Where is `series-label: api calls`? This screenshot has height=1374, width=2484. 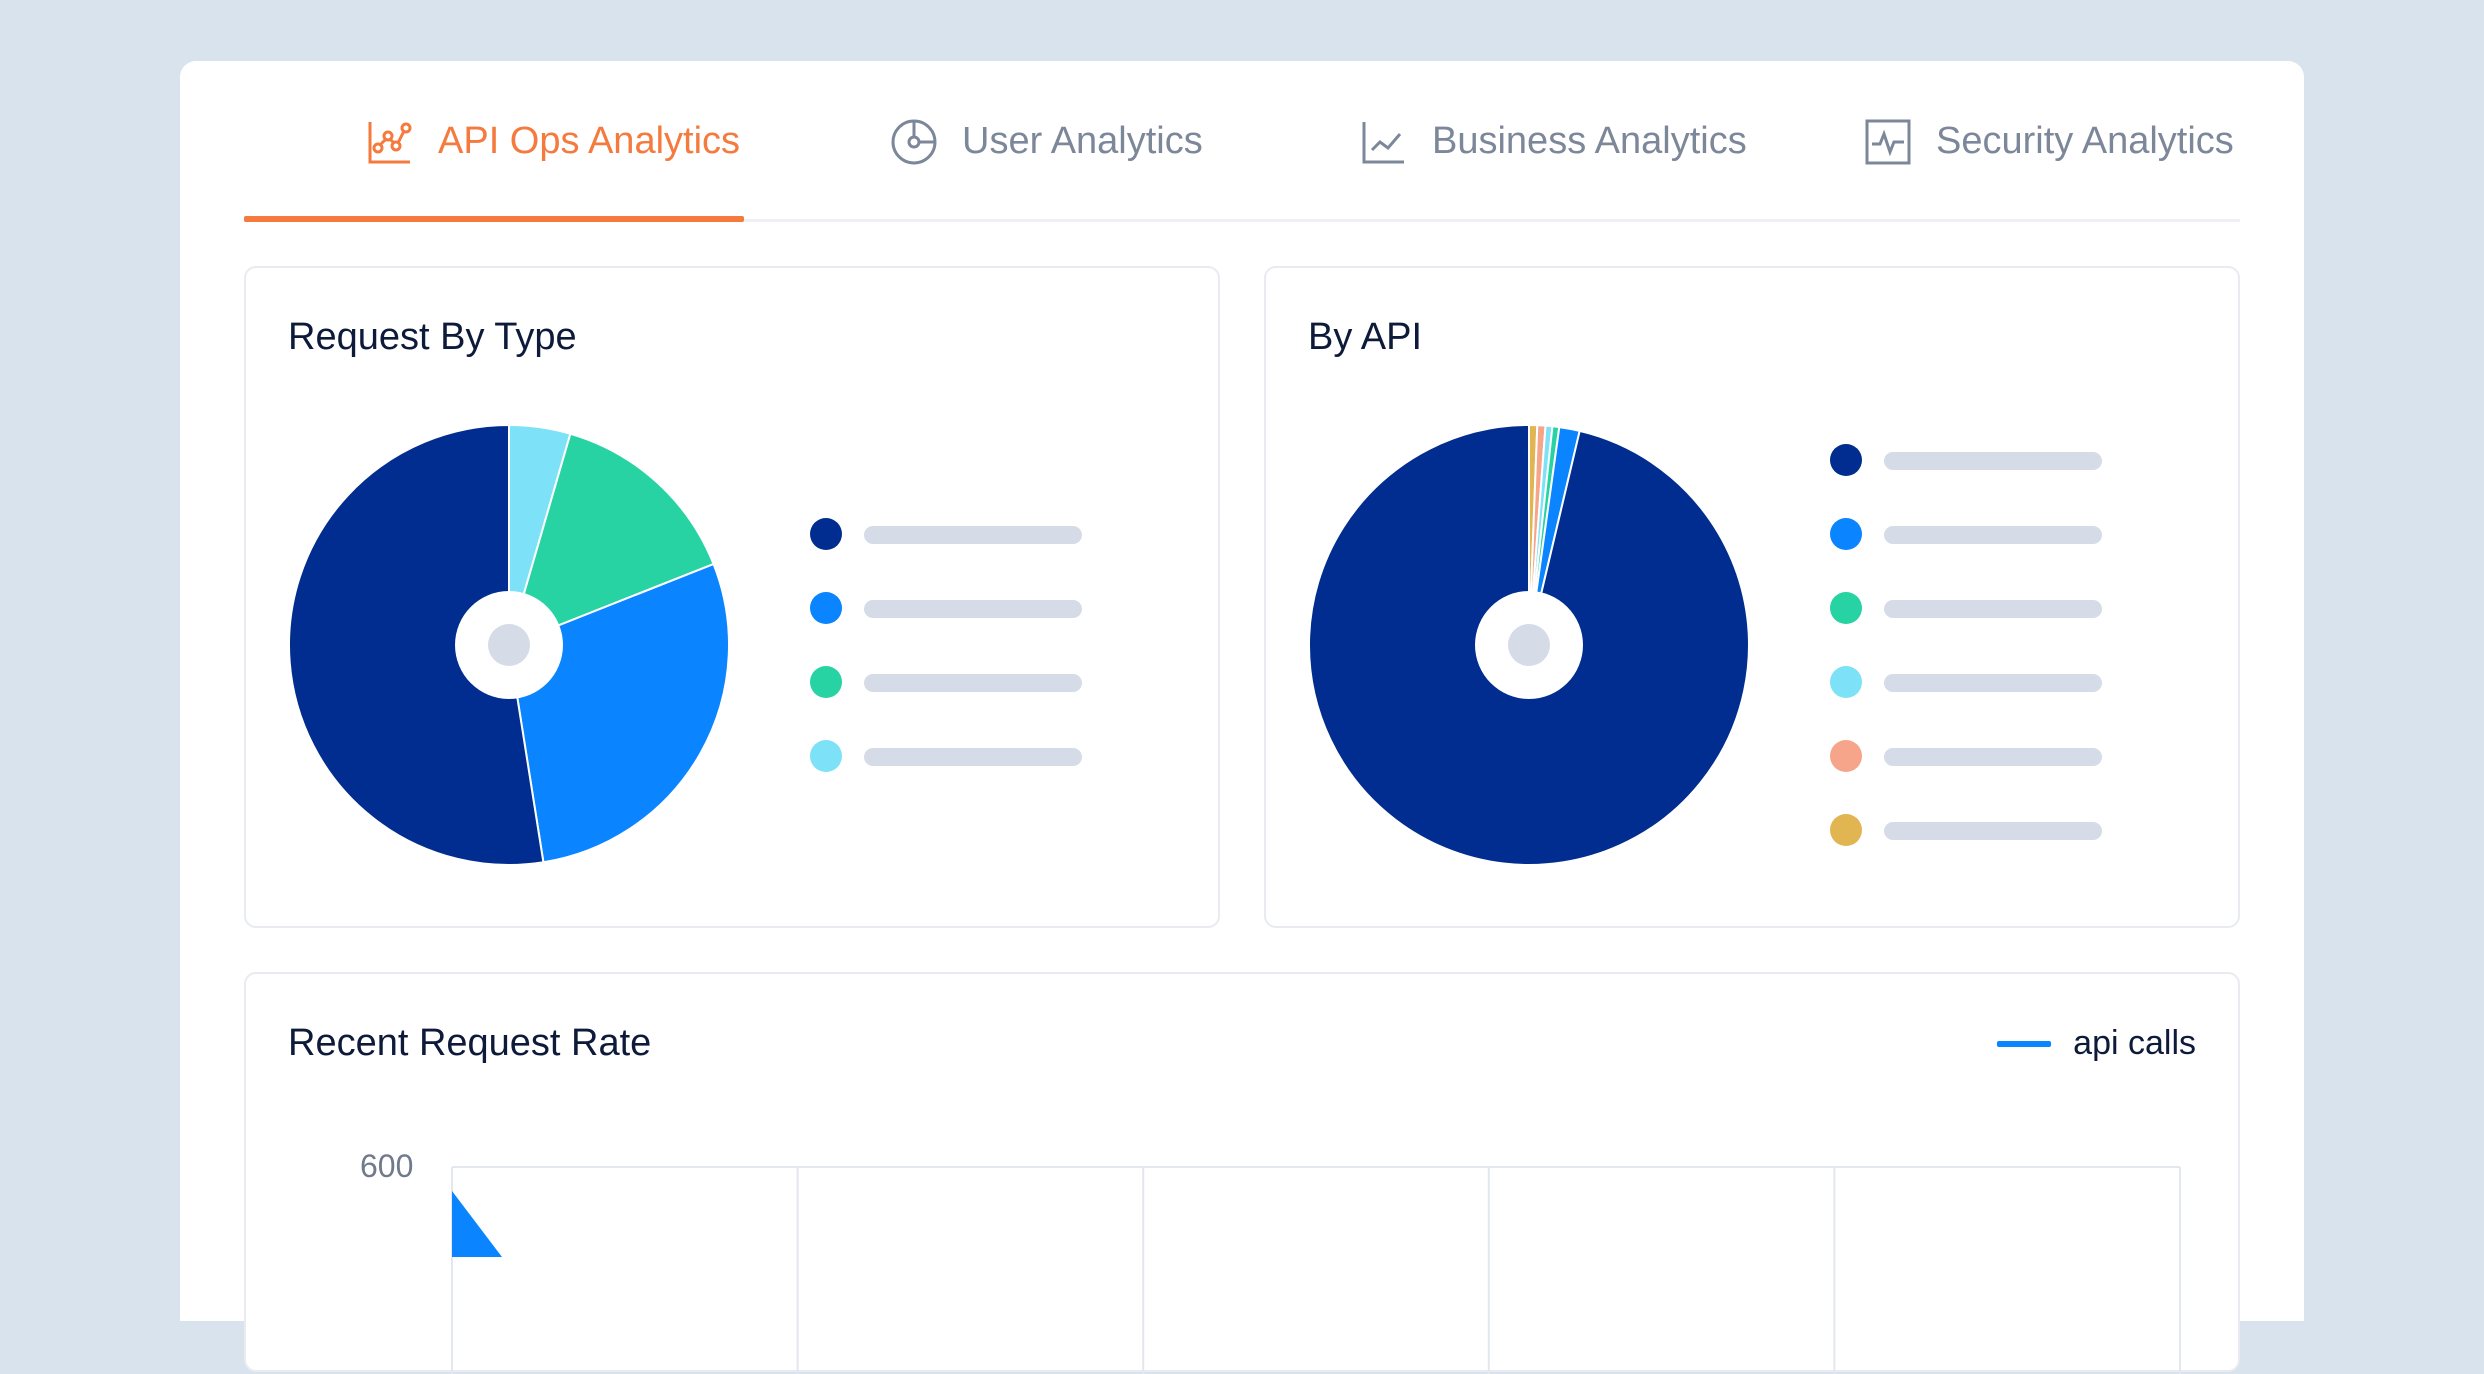
series-label: api calls is located at coordinates (2134, 1043).